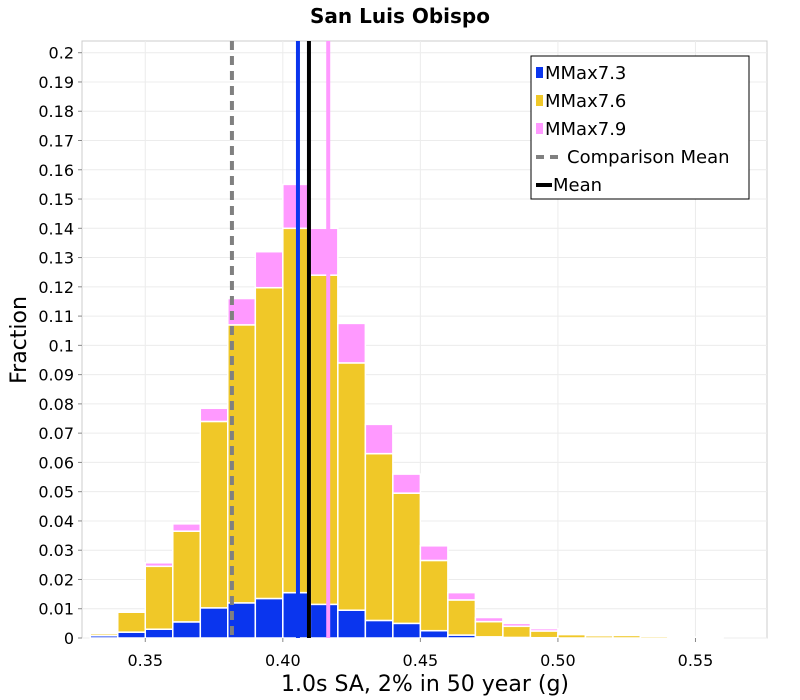 The width and height of the screenshot is (800, 700). What do you see at coordinates (696, 660) in the screenshot?
I see `x-tick-label: 0.55` at bounding box center [696, 660].